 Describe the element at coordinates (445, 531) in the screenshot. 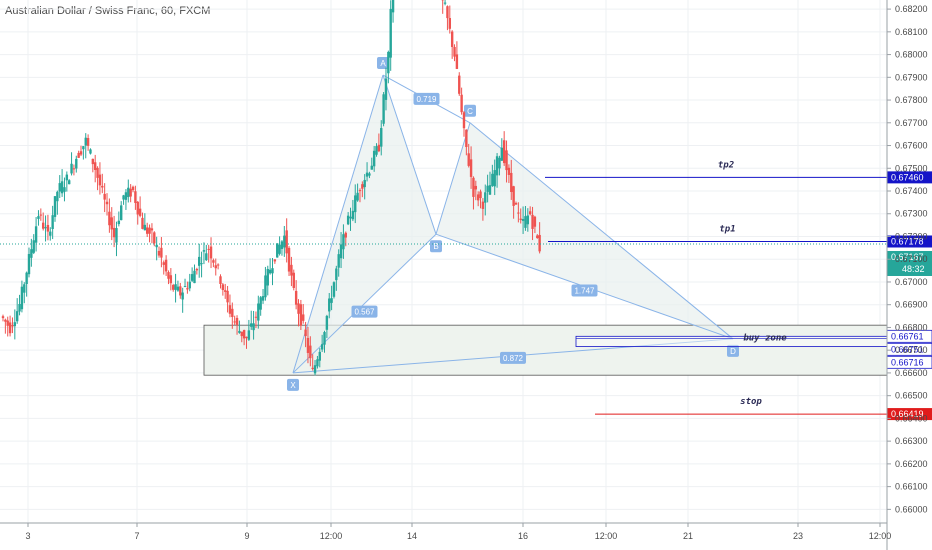

I see `time-axis: 3 7 9 12:00 14 16 12:00 21 23 12:00` at that location.